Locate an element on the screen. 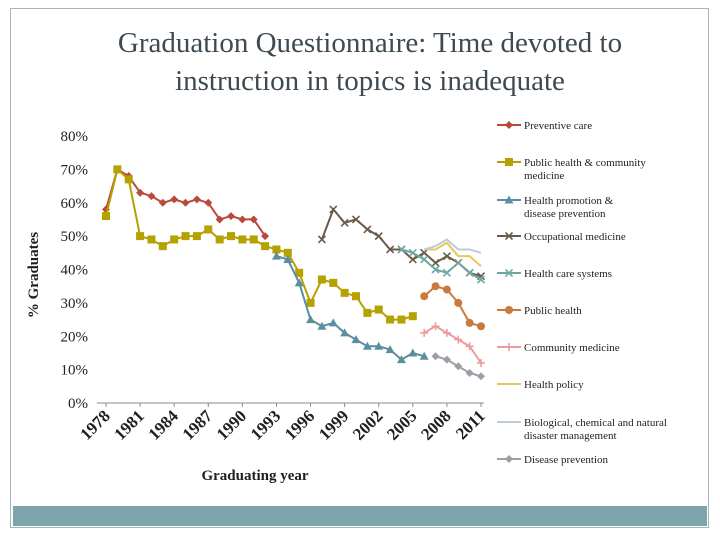 The width and height of the screenshot is (720, 540). footer-bar is located at coordinates (360, 516).